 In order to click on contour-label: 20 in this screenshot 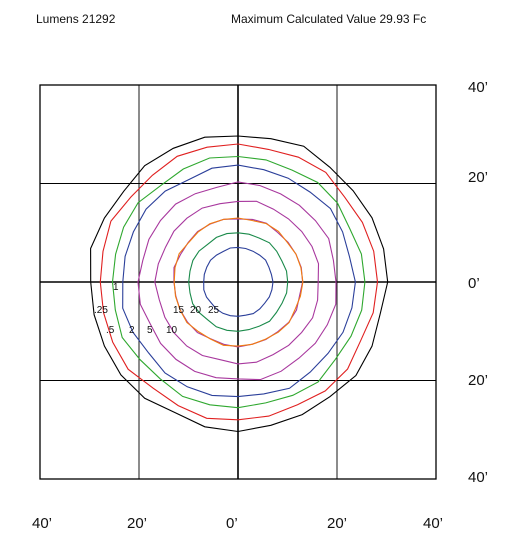, I will do `click(196, 310)`.